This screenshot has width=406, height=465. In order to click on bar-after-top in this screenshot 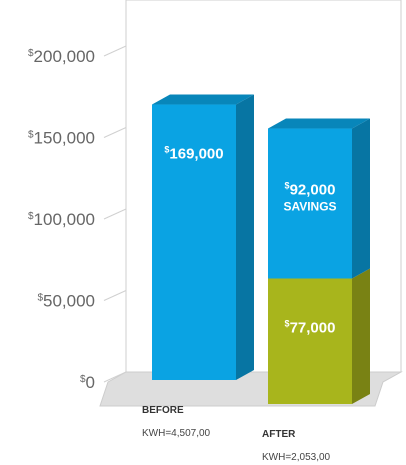, I will do `click(319, 123)`.